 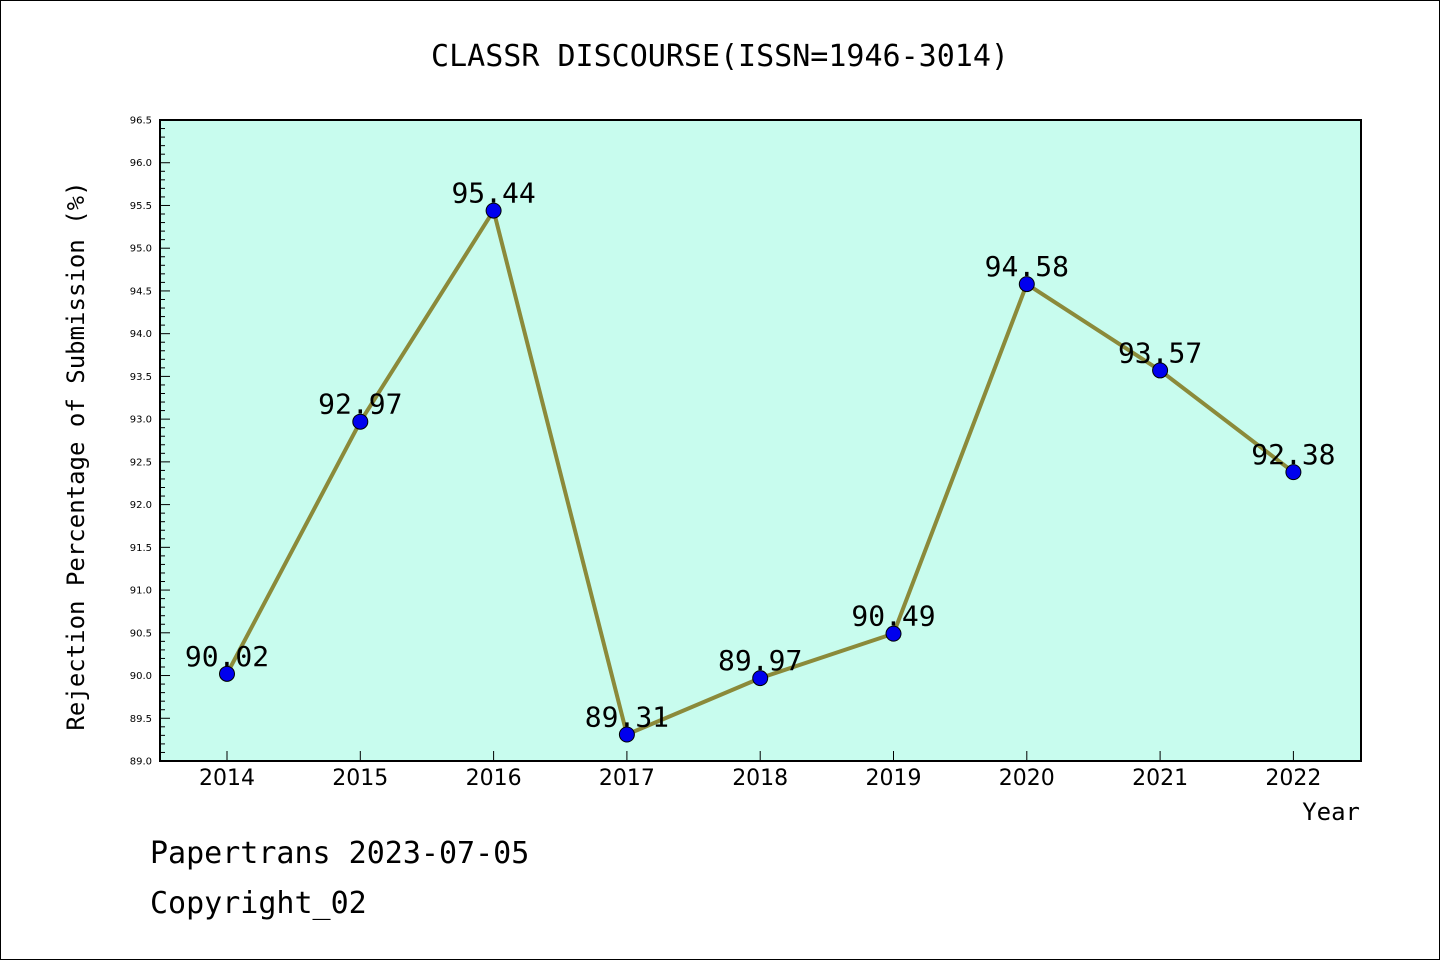 What do you see at coordinates (227, 778) in the screenshot?
I see `x-tick-label: 2014` at bounding box center [227, 778].